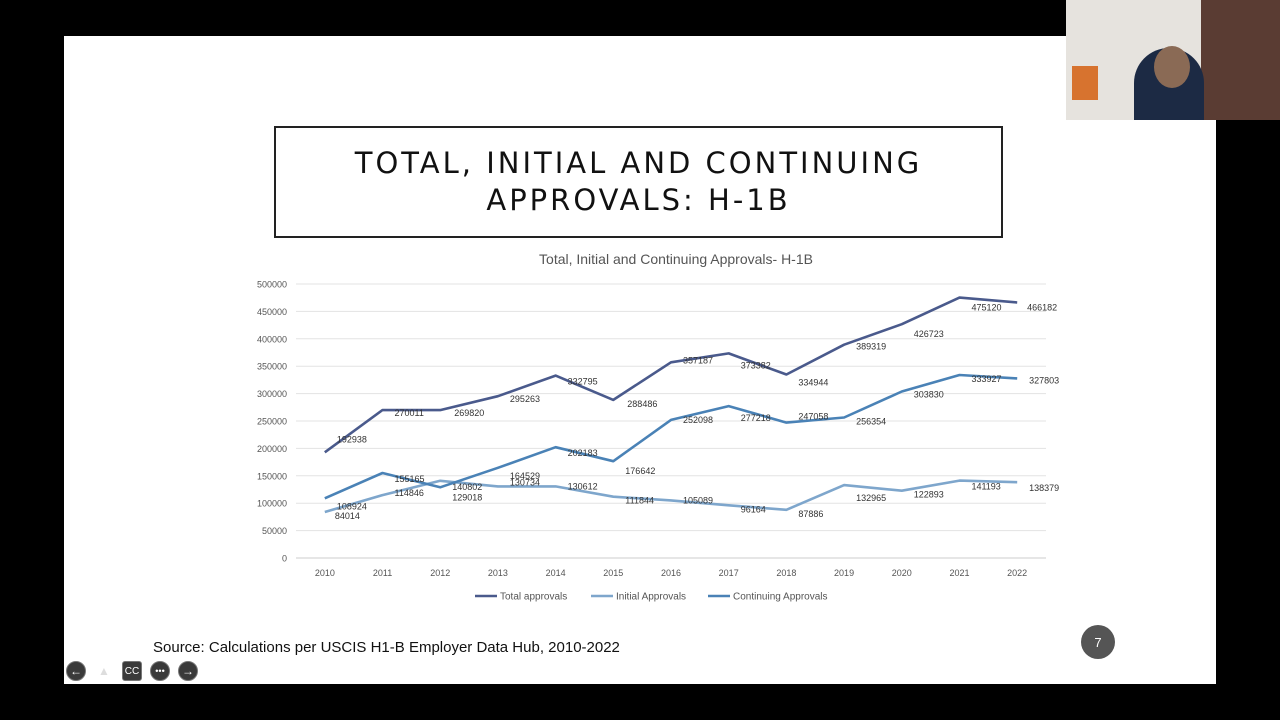 This screenshot has height=720, width=1280. I want to click on data-label: 333927, so click(986, 379).